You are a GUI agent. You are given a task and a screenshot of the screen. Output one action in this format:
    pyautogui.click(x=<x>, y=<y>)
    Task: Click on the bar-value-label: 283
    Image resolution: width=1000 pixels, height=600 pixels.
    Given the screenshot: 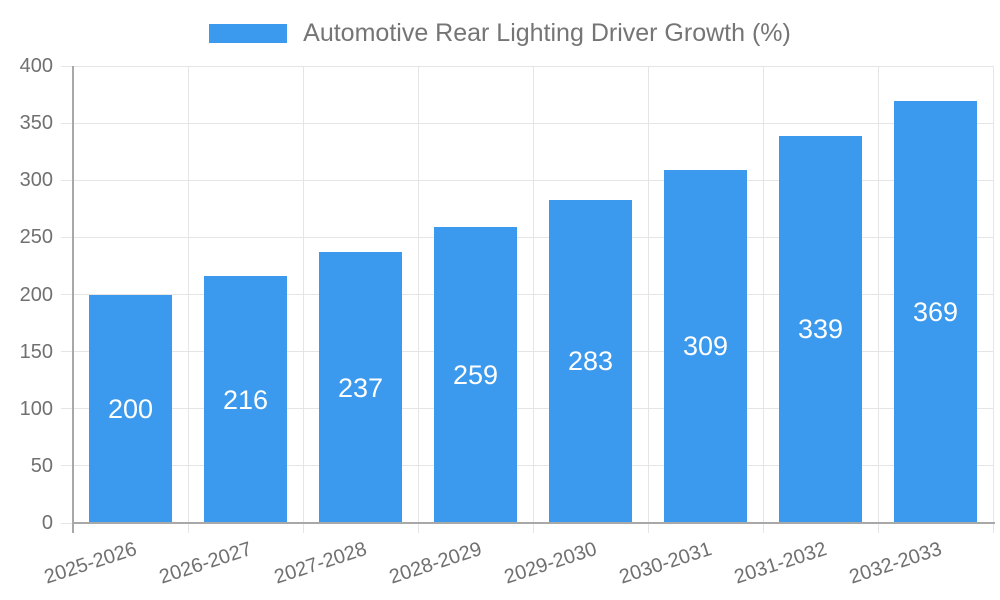 What is the action you would take?
    pyautogui.click(x=590, y=361)
    